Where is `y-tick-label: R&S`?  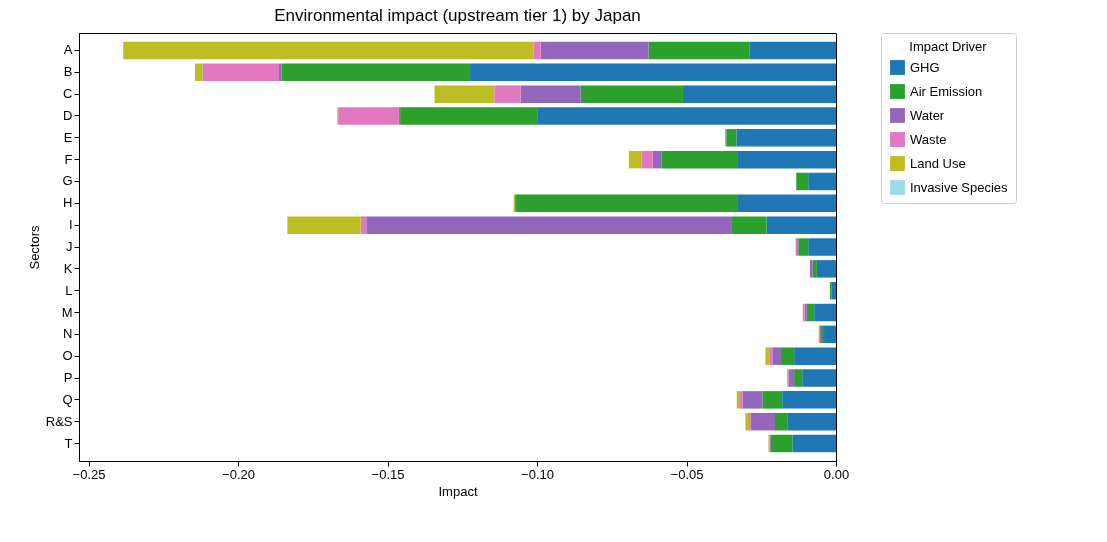 y-tick-label: R&S is located at coordinates (59, 421).